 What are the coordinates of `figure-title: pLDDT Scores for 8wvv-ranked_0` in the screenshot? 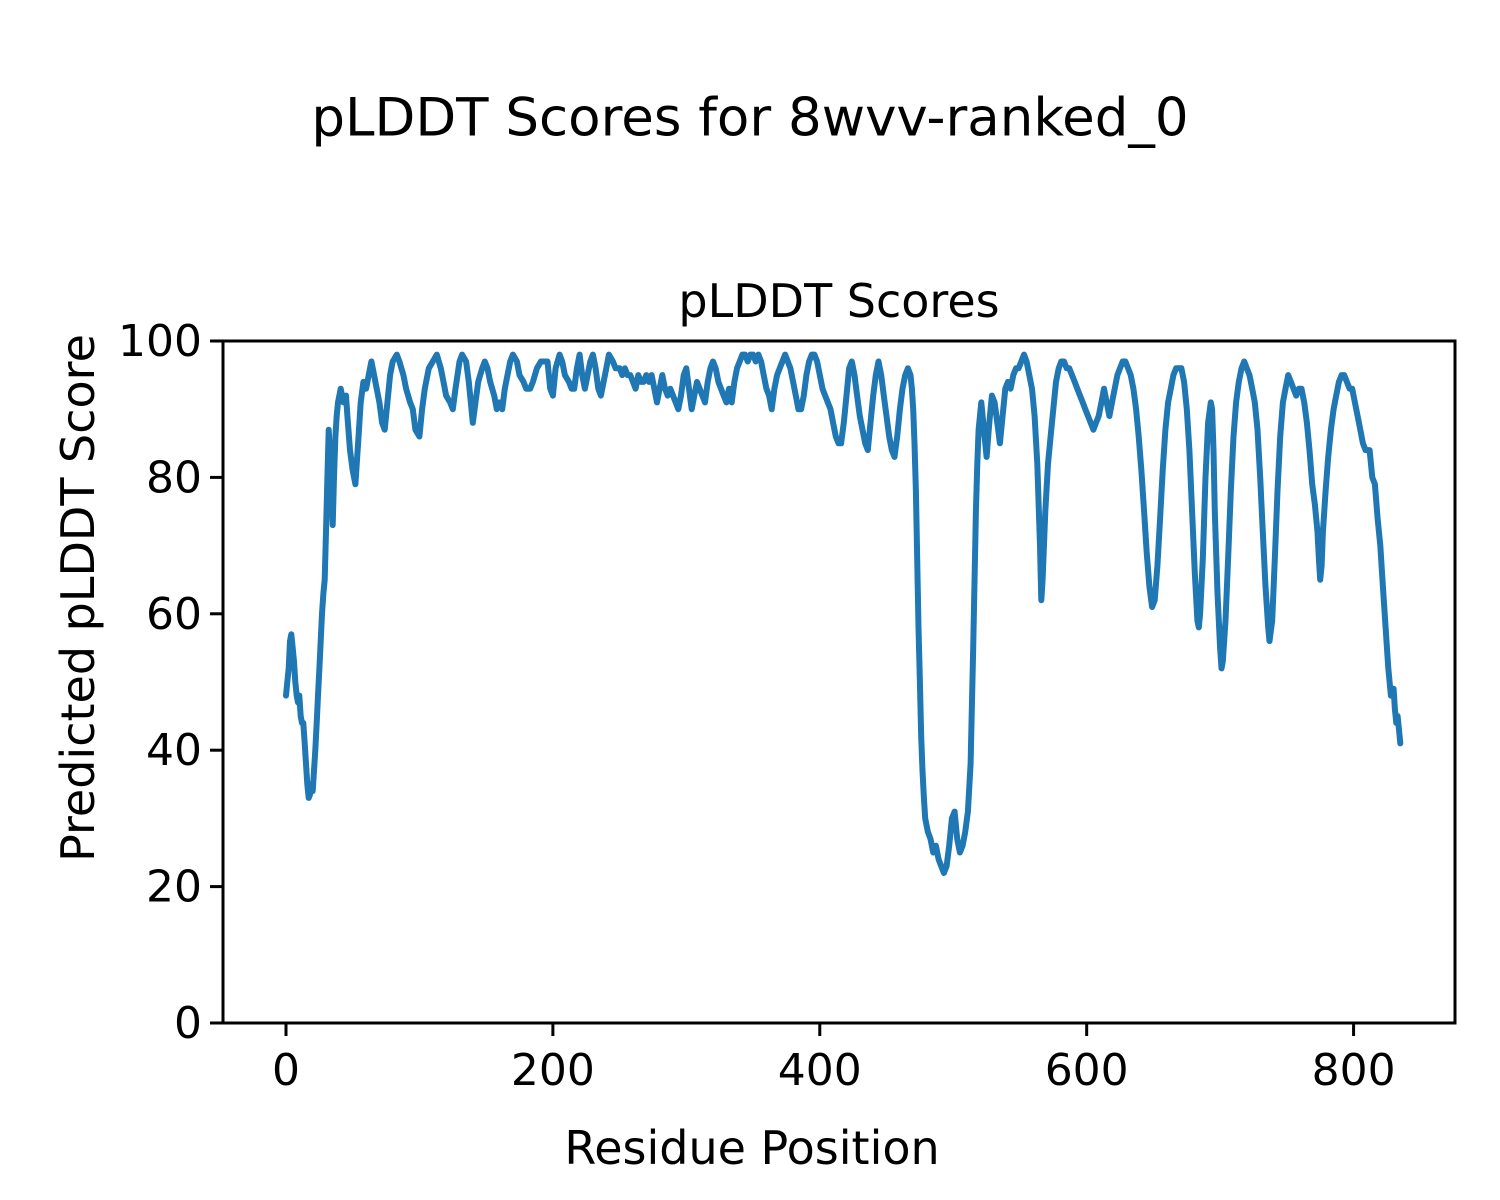 It's located at (750, 118).